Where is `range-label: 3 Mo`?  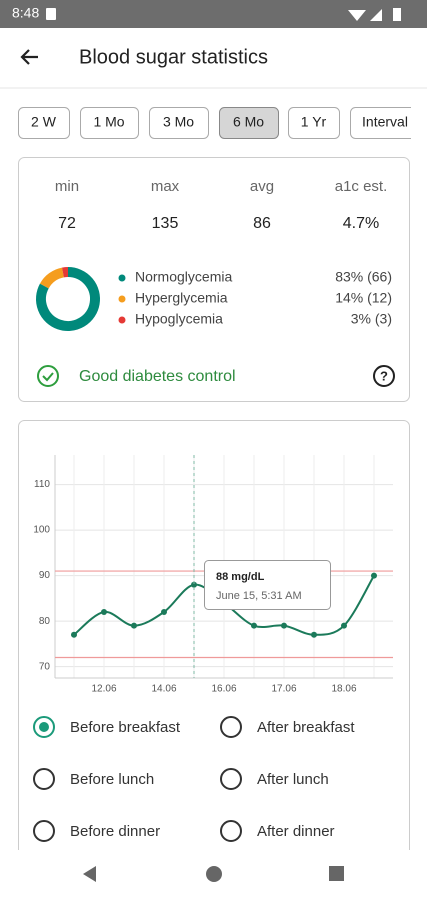 range-label: 3 Mo is located at coordinates (178, 122).